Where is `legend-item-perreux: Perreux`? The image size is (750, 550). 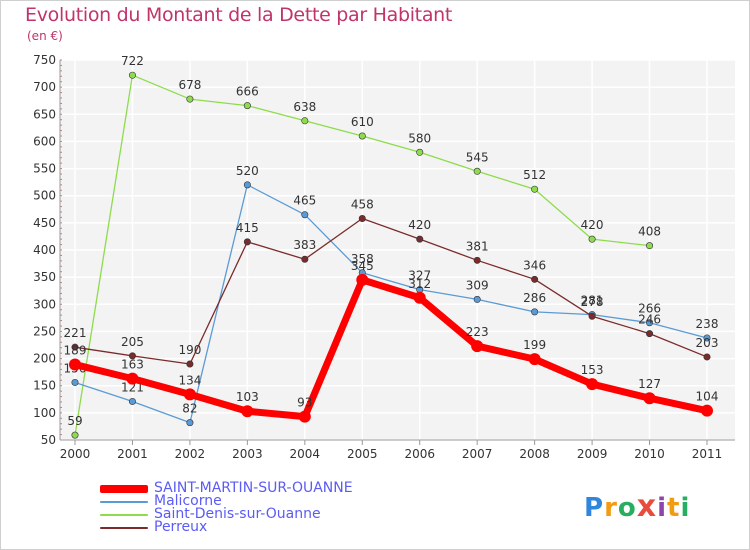 legend-item-perreux: Perreux is located at coordinates (226, 527).